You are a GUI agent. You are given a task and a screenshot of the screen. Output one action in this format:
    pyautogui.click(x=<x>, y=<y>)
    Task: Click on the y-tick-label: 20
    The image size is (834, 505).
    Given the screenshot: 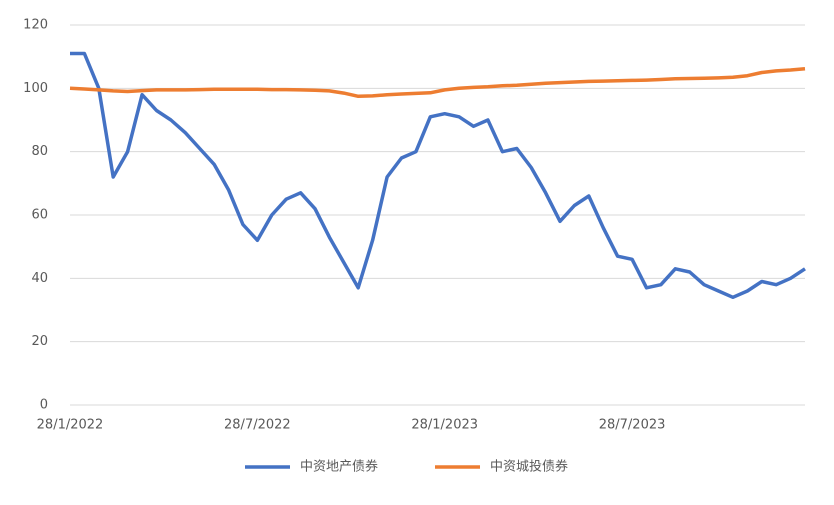 What is the action you would take?
    pyautogui.click(x=39, y=341)
    